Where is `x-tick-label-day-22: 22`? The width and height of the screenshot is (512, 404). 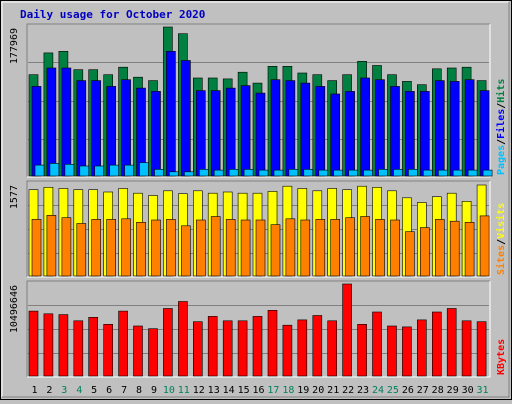
x-tick-label-day-22: 22 is located at coordinates (348, 390).